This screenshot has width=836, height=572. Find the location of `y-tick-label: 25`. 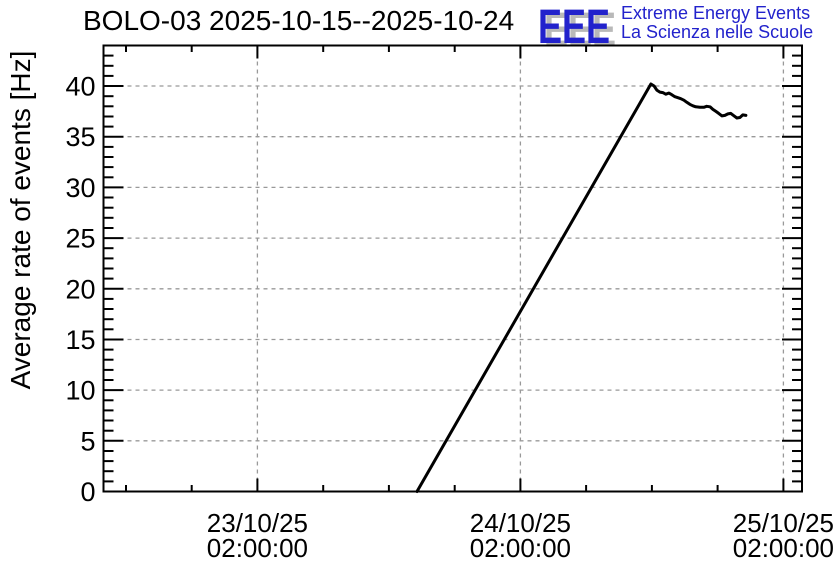

y-tick-label: 25 is located at coordinates (80, 239).